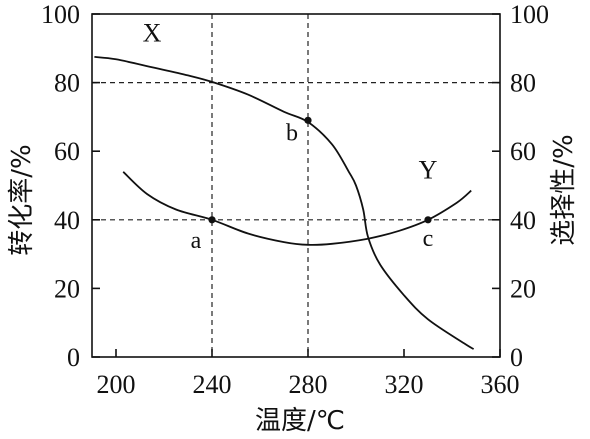  Describe the element at coordinates (516, 357) in the screenshot. I see `y-tick-label-right: 0` at that location.